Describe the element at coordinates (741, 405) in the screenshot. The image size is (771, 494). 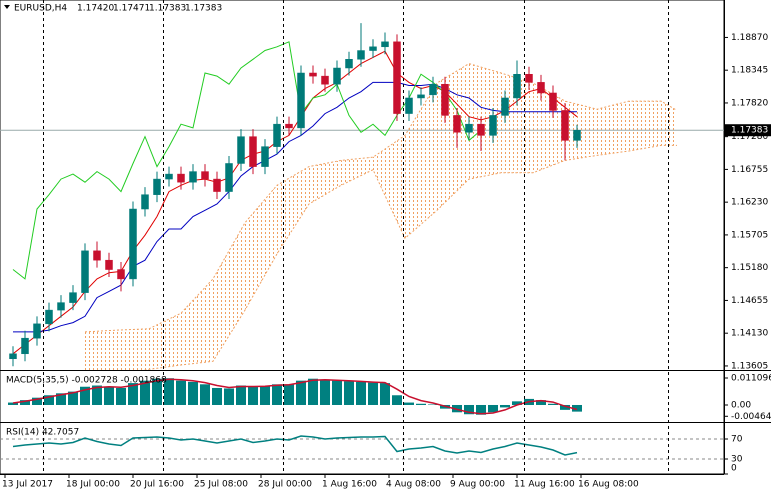
I see `y-tick-label: 0.00` at that location.